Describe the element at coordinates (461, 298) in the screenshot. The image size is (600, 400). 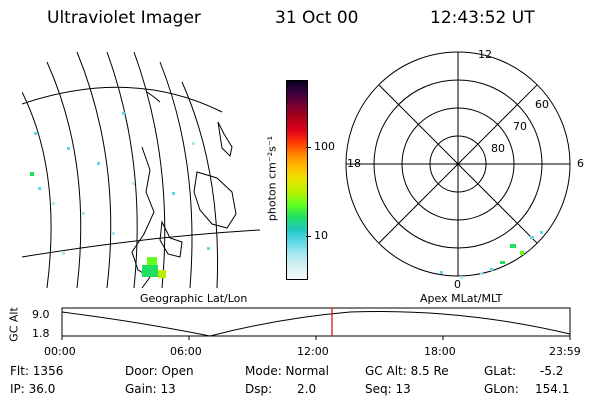
I see `apex-map-label: Apex MLat/MLT` at that location.